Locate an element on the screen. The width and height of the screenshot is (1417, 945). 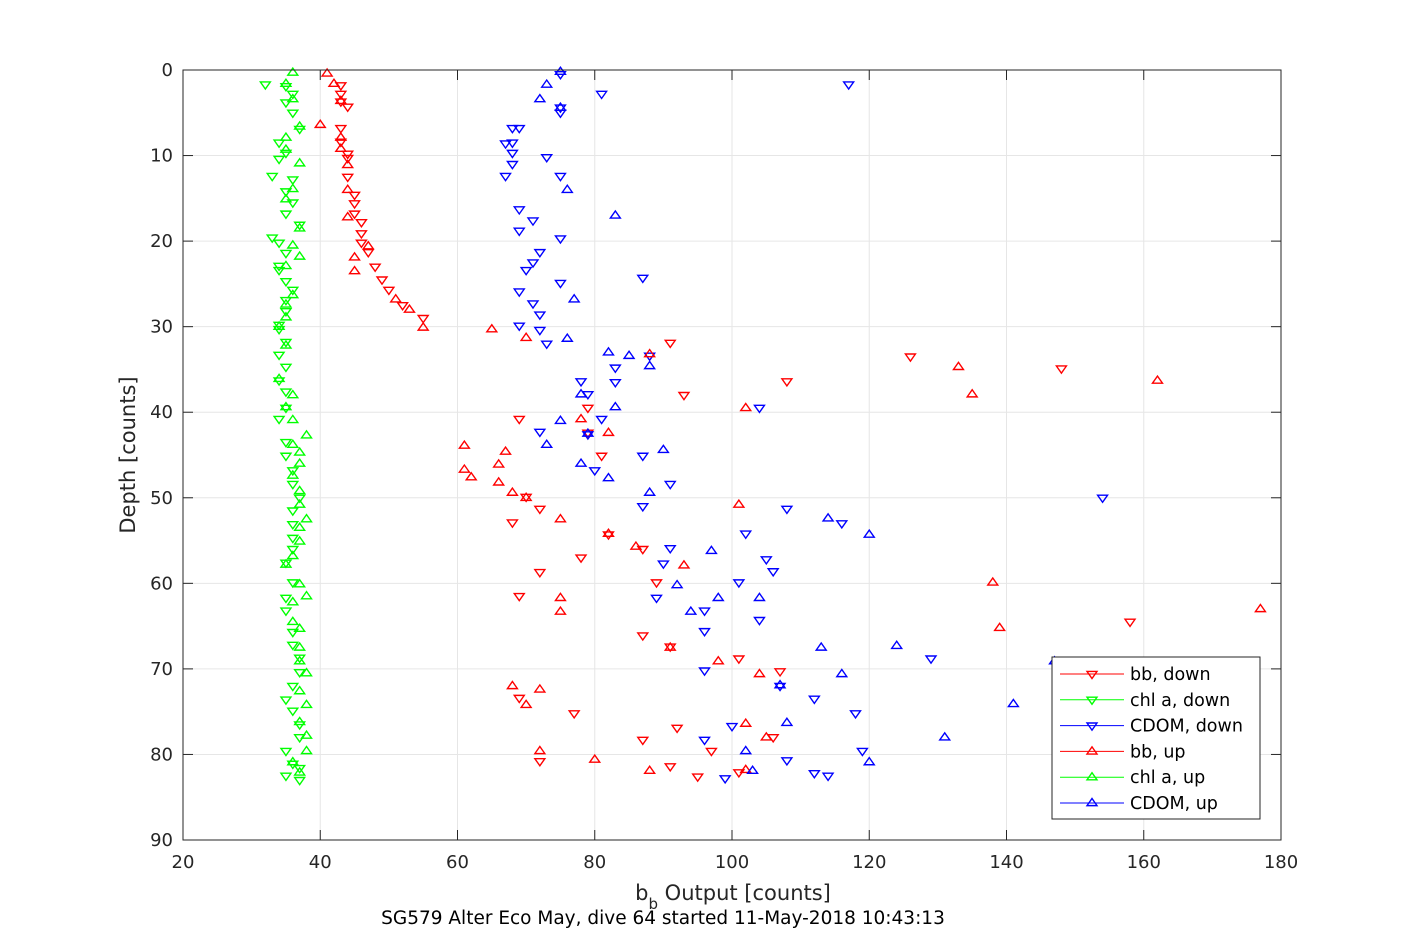
legend-entry: chl a, down is located at coordinates (1180, 701).